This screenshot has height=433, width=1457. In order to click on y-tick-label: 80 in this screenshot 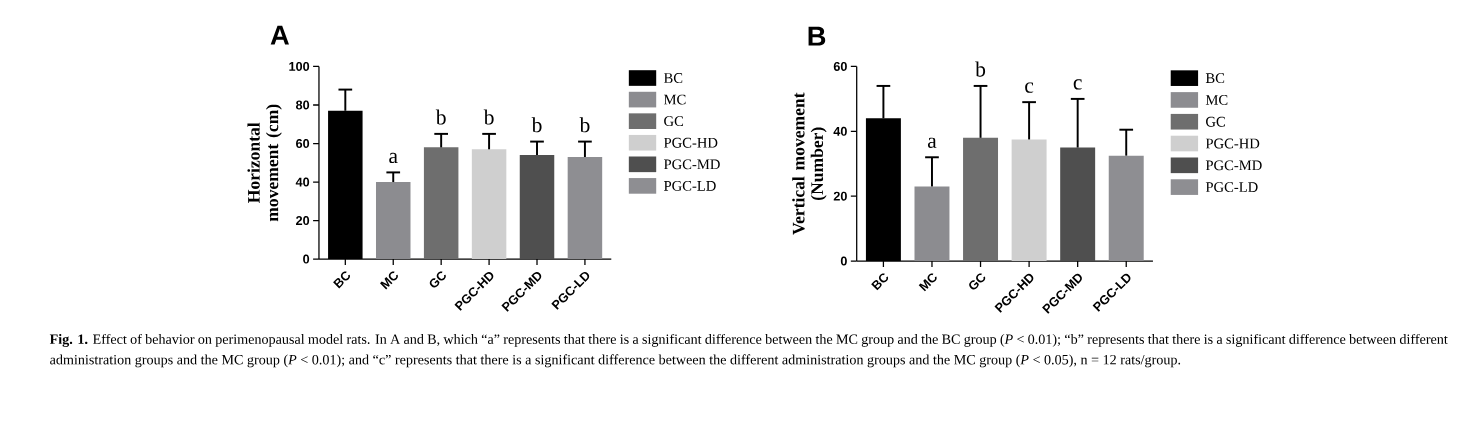, I will do `click(302, 105)`.